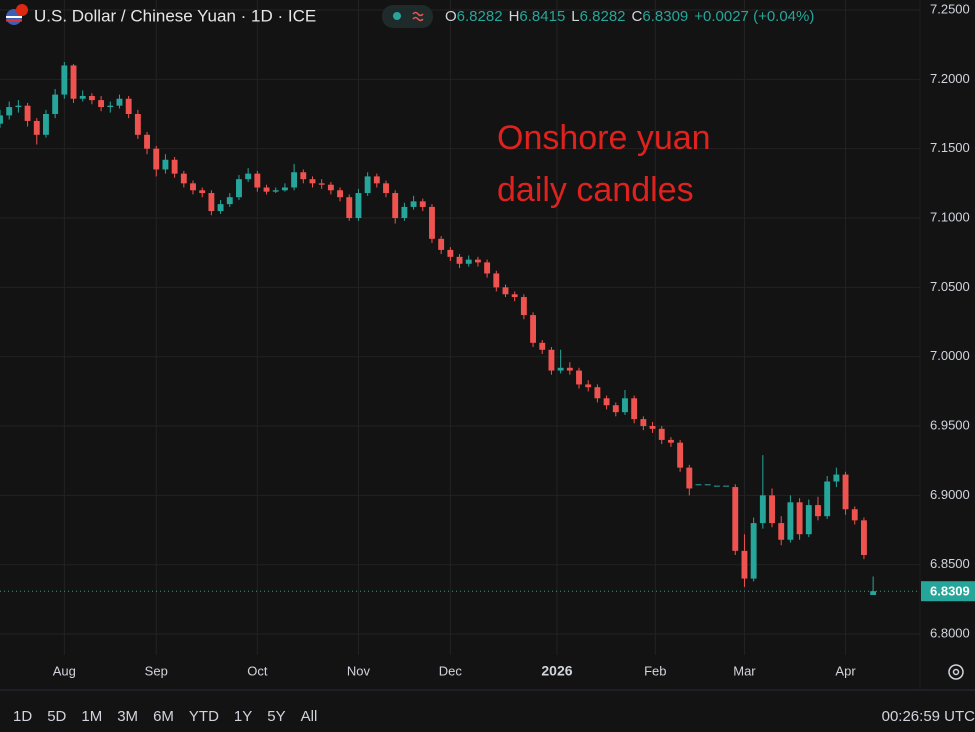  I want to click on y-tick-label: 7.1000, so click(950, 216).